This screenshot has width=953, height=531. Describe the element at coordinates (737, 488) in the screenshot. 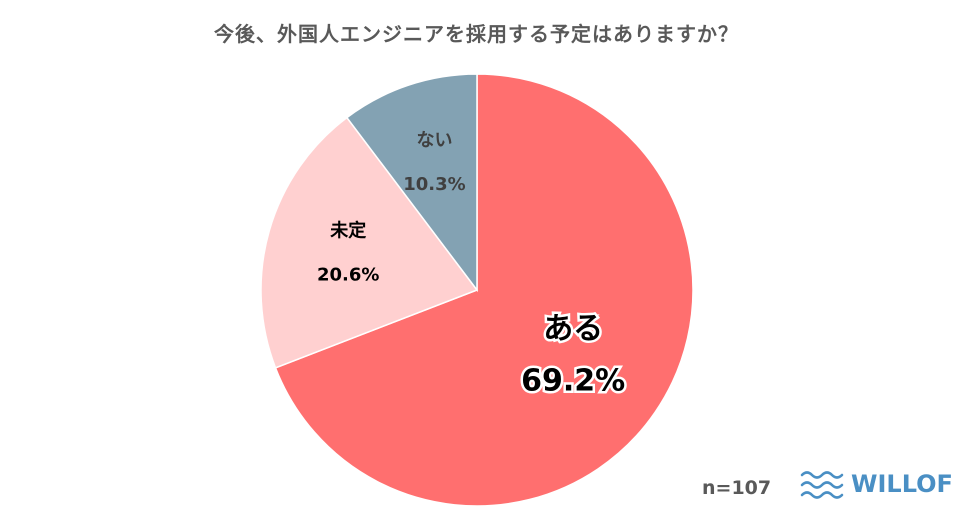

I see `sample-size-label: n=107` at that location.